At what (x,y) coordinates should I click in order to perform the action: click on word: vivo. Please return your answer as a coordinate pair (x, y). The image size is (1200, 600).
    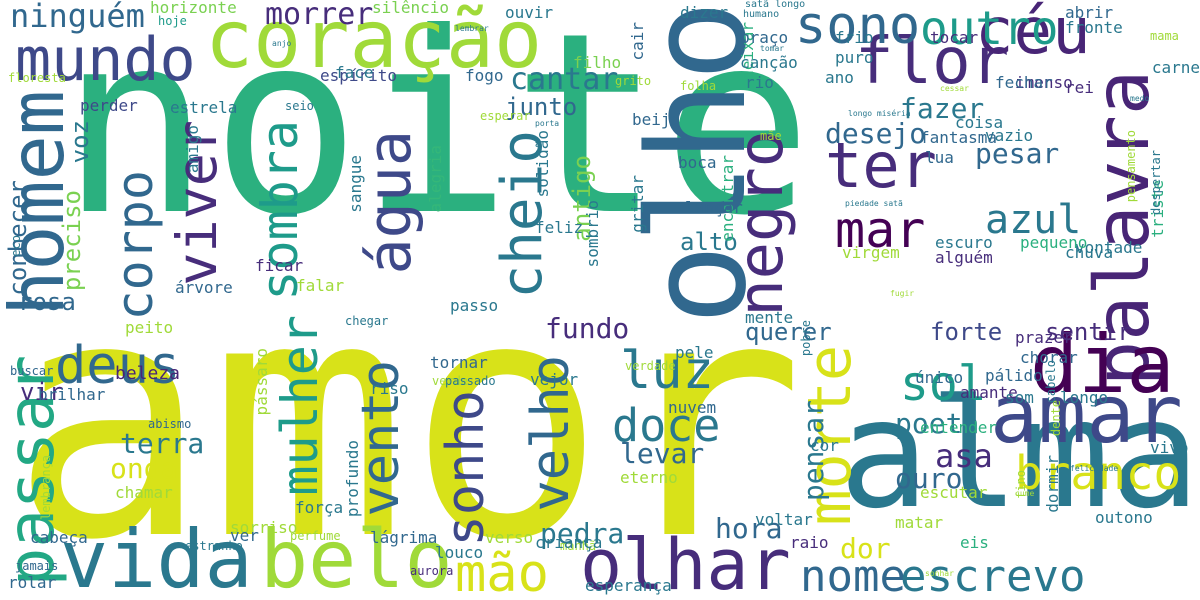
    Looking at the image, I should click on (1169, 447).